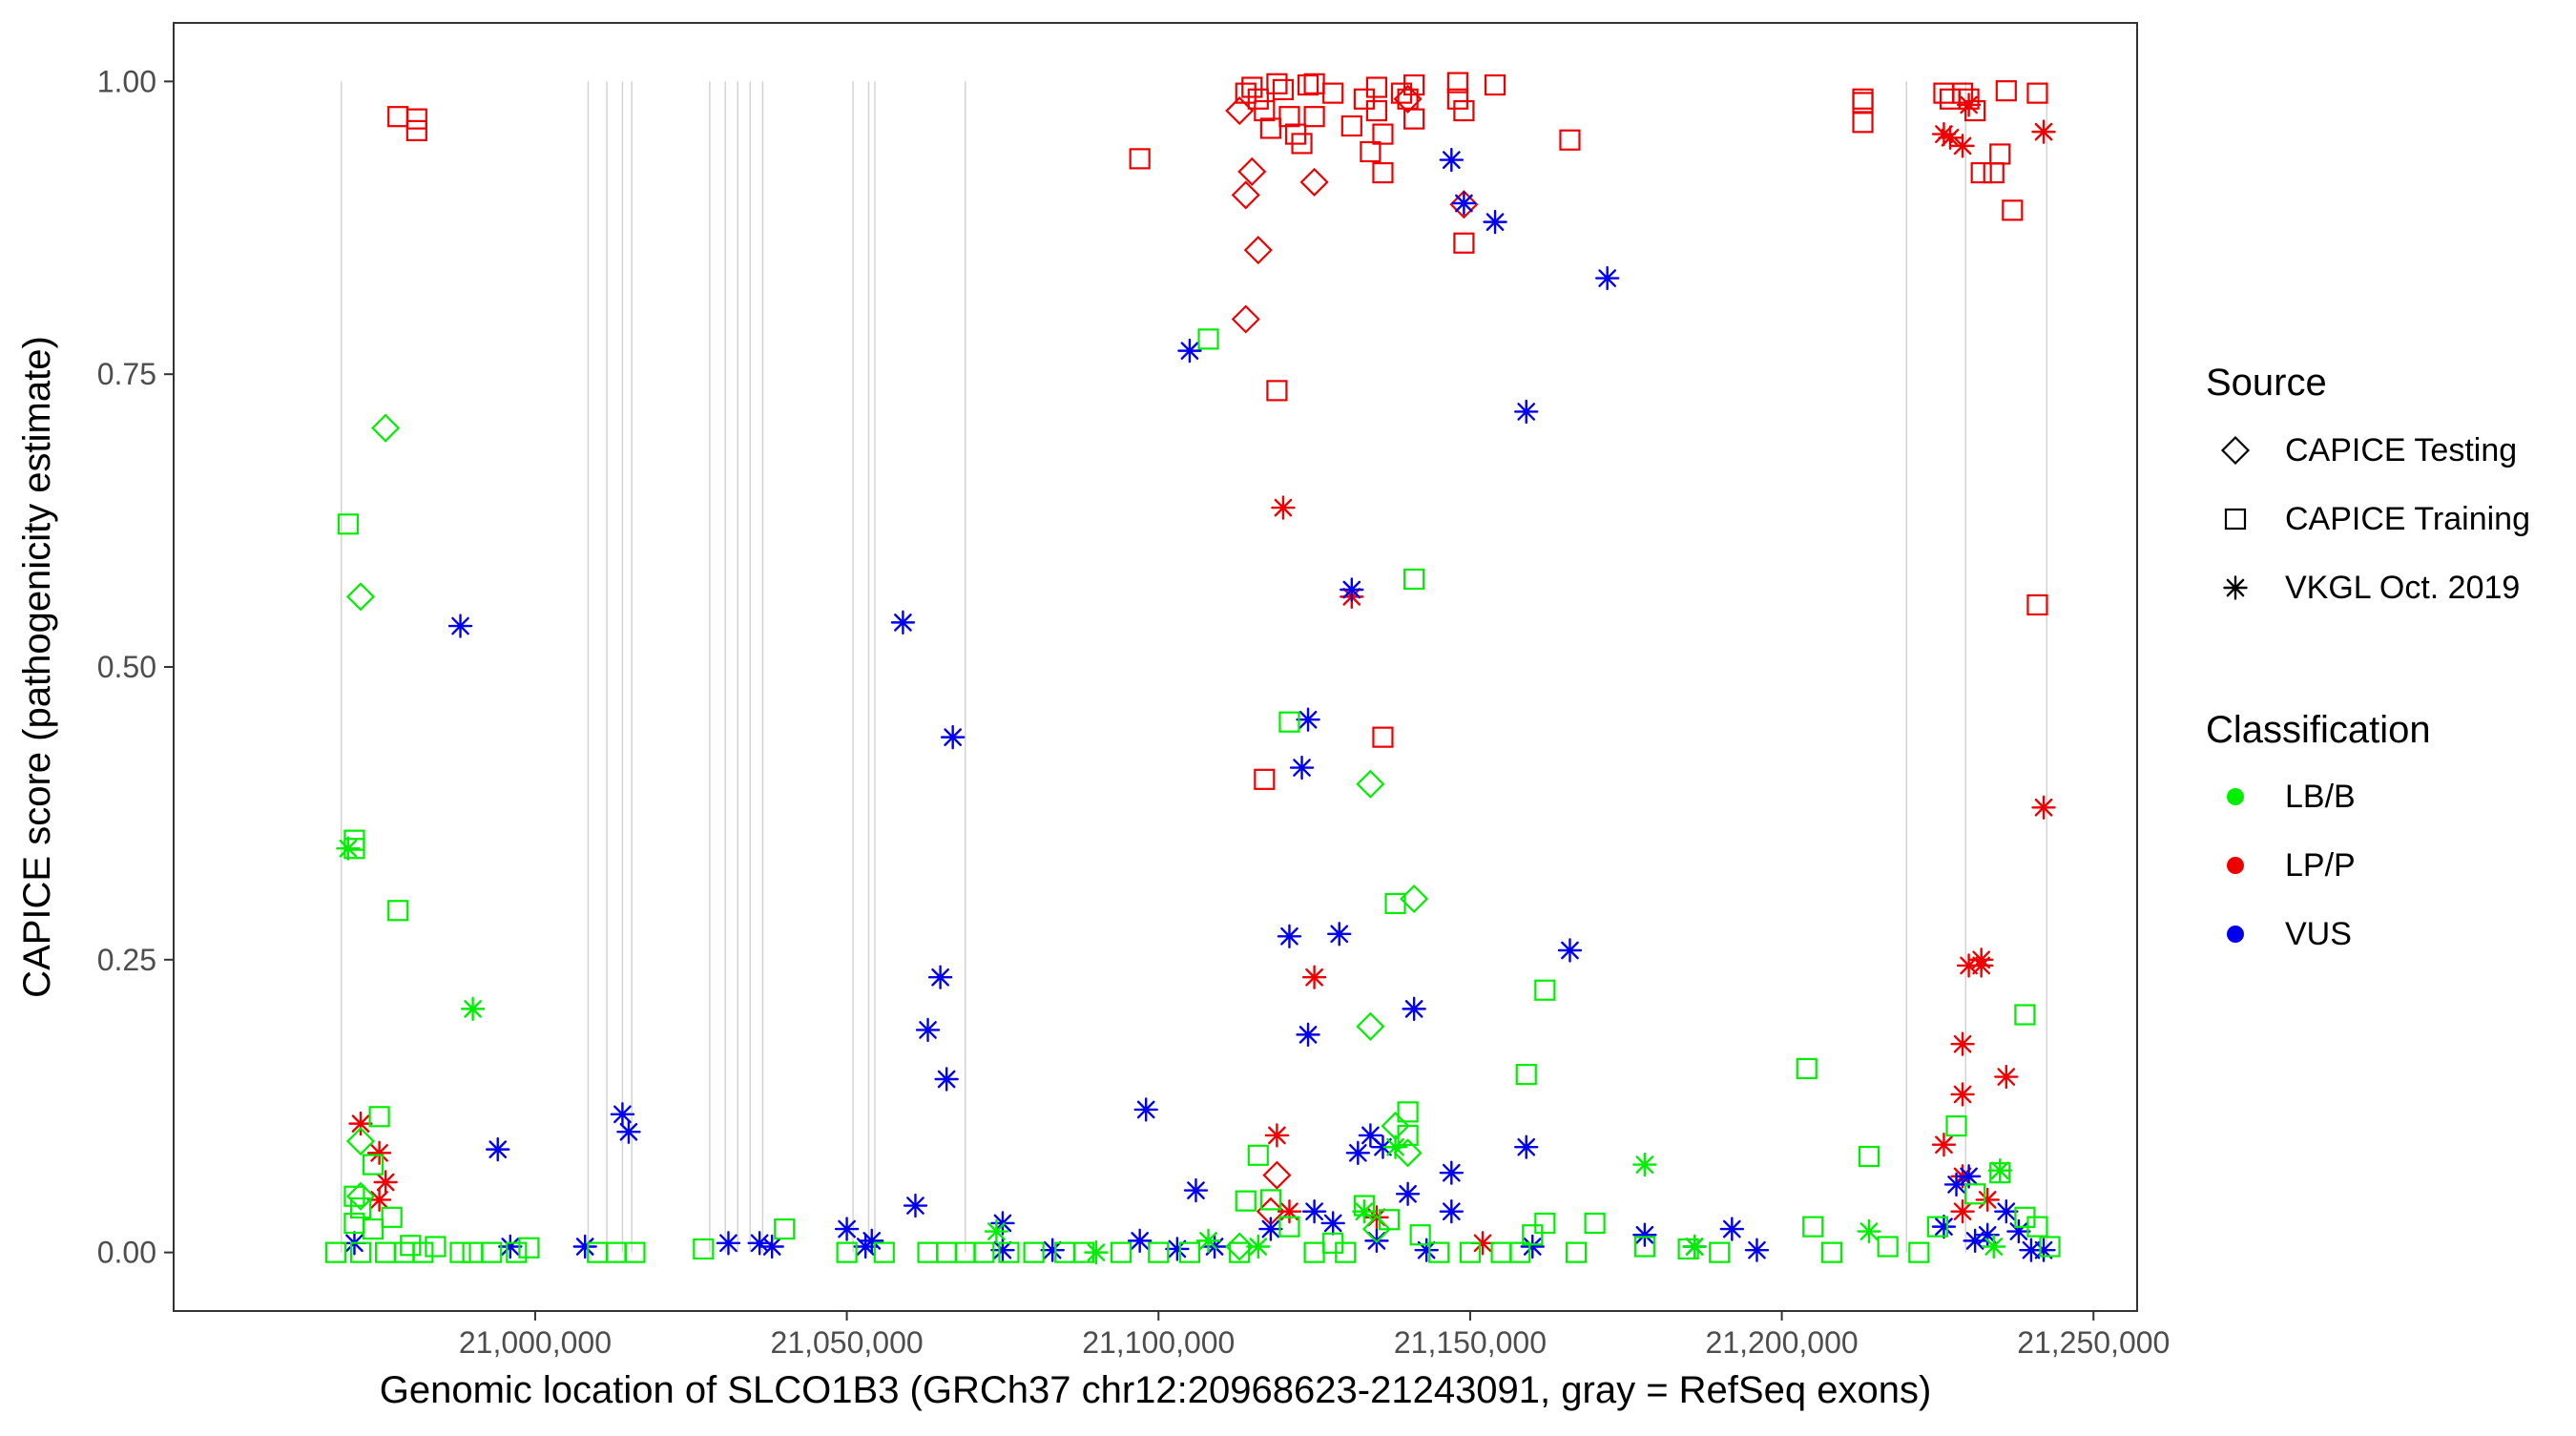  What do you see at coordinates (2235, 796) in the screenshot?
I see `legend-key-color` at bounding box center [2235, 796].